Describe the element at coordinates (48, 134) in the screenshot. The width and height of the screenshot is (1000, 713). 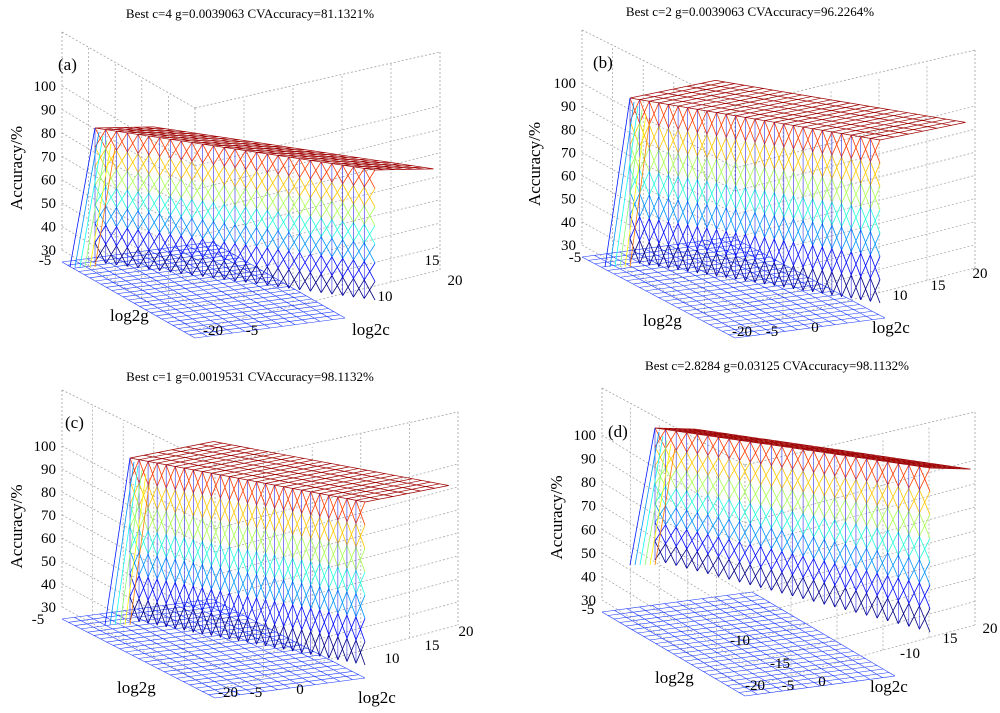
I see `z-tick-label: 80` at that location.